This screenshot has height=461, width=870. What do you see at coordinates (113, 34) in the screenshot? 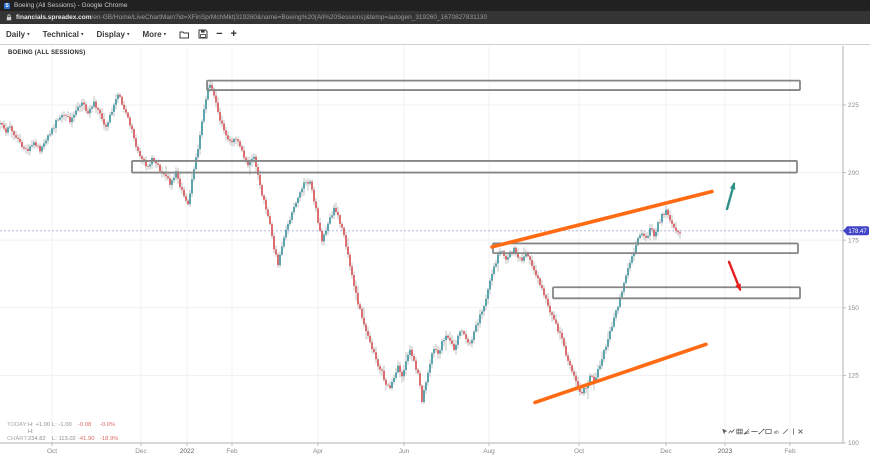
I see `menu-display: Display ▾` at bounding box center [113, 34].